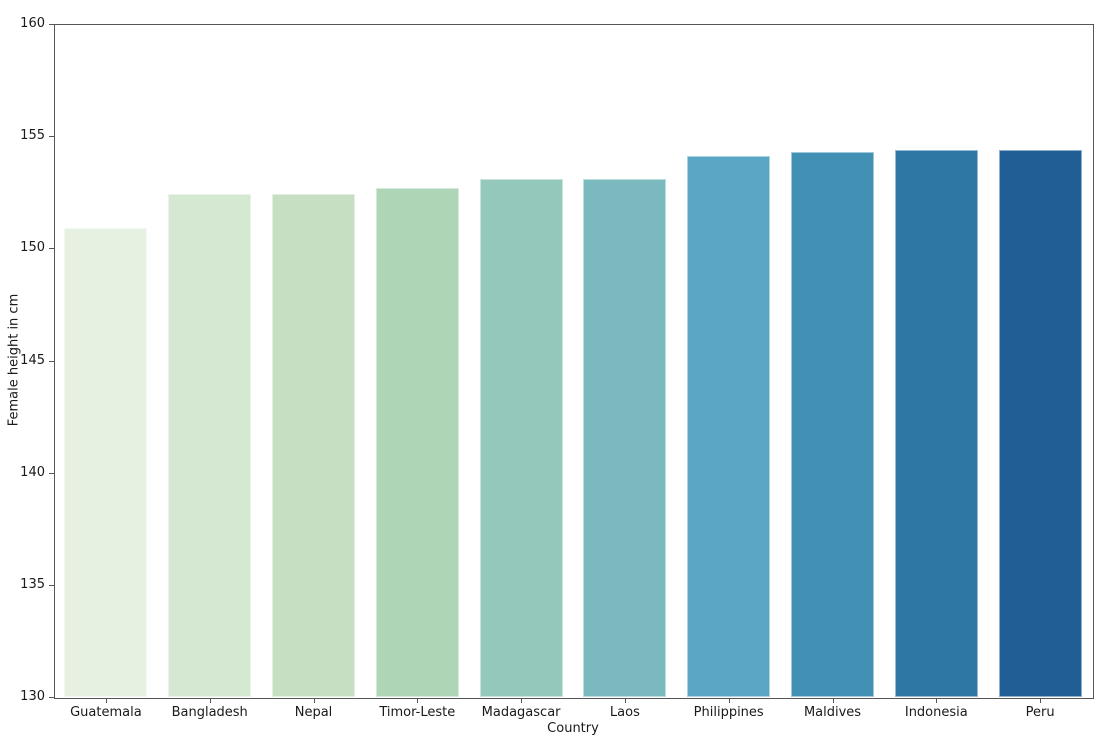 The height and width of the screenshot is (740, 1107). What do you see at coordinates (573, 728) in the screenshot?
I see `x-axis-label: Country` at bounding box center [573, 728].